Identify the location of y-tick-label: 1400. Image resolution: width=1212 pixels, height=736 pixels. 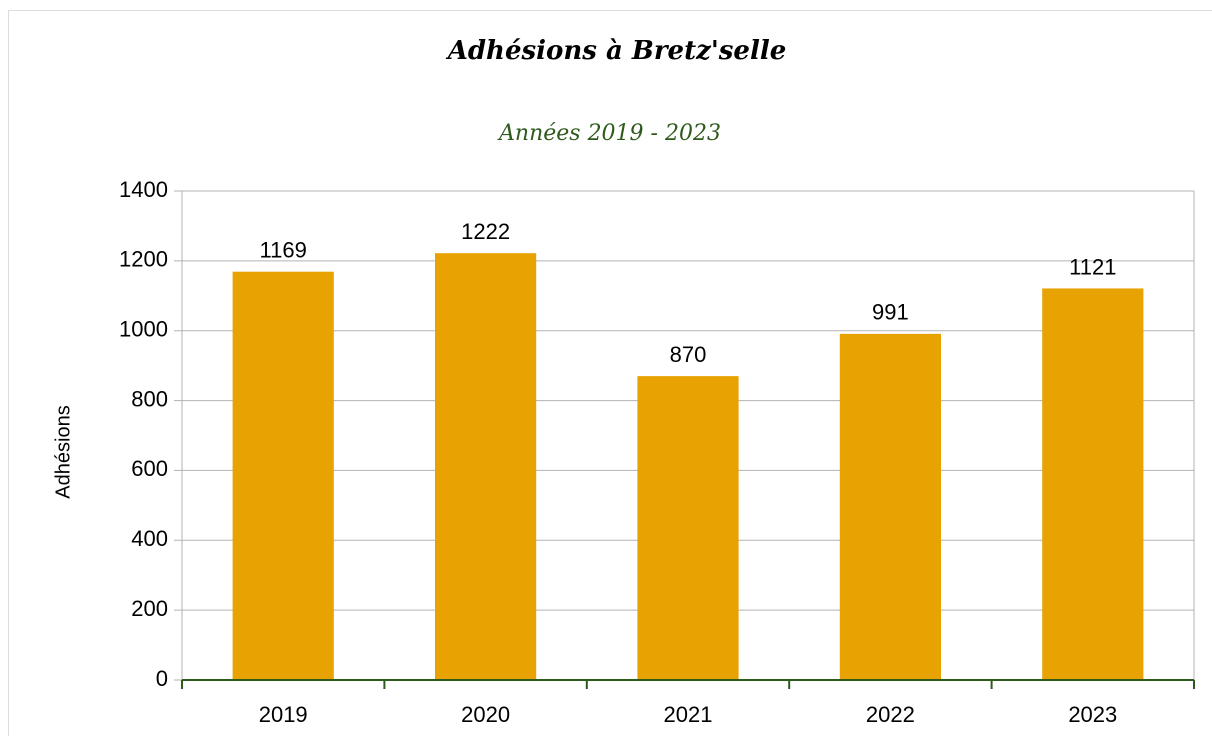
(143, 189).